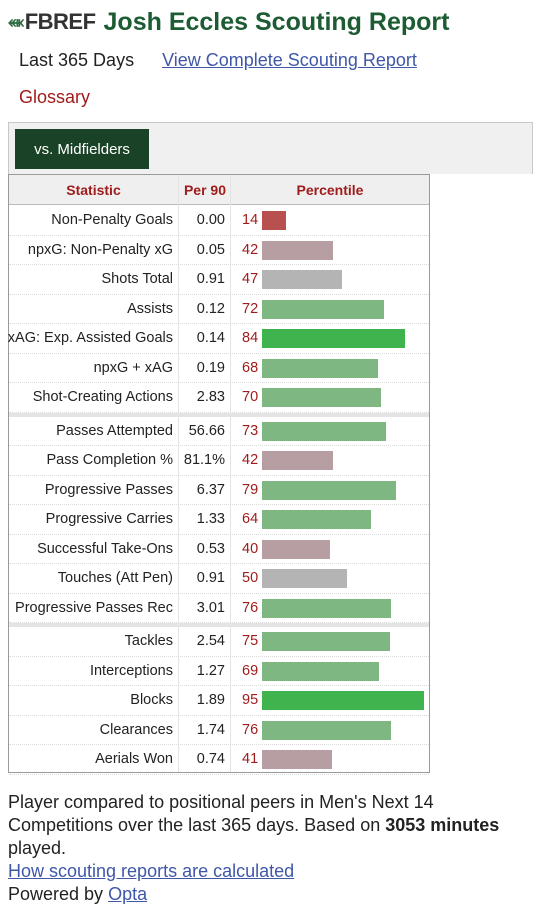 The width and height of the screenshot is (540, 921). Describe the element at coordinates (250, 641) in the screenshot. I see `percentile-value: 75` at that location.